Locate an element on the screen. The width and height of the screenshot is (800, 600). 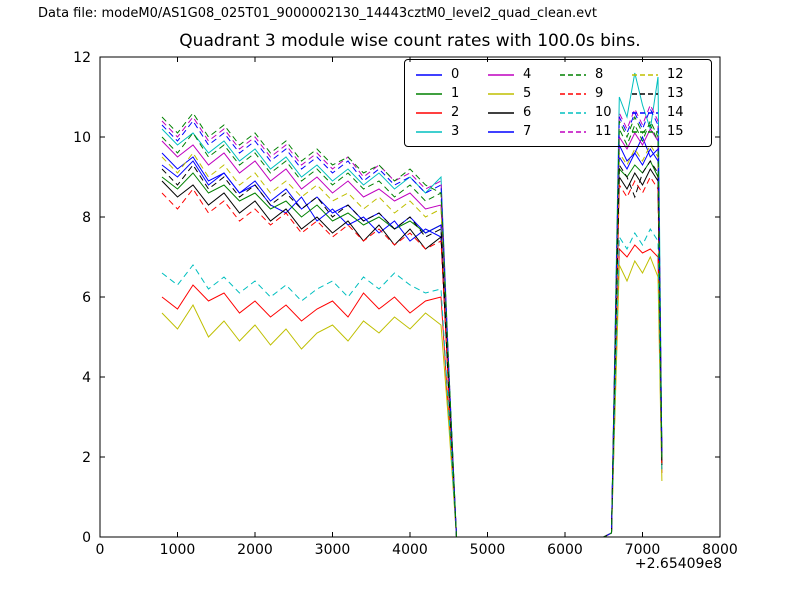
legend-item-6: 6 is located at coordinates (522, 112).